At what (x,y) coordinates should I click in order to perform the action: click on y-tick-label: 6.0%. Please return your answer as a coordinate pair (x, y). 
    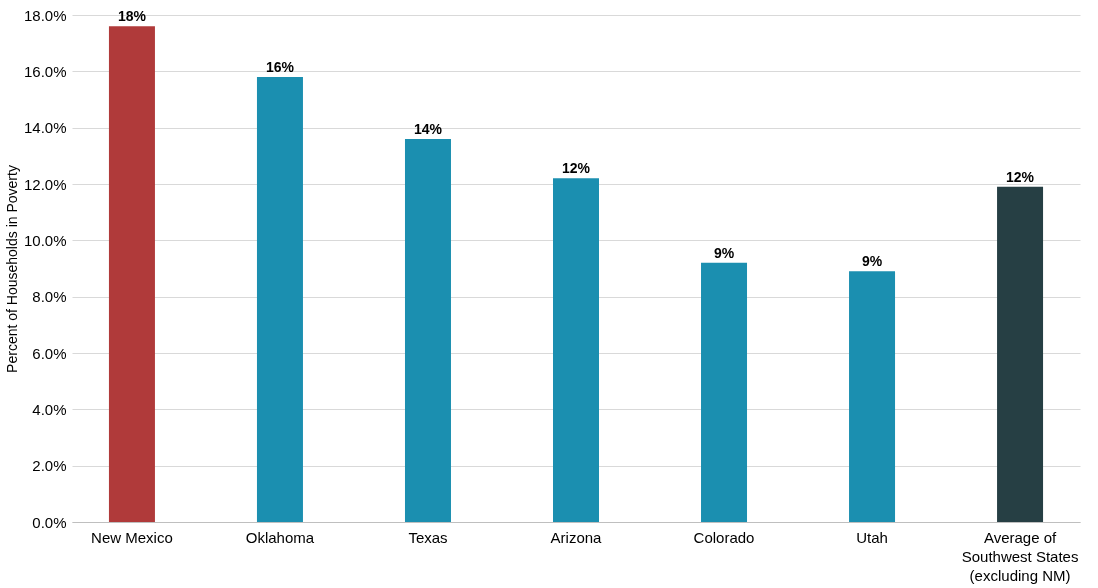
    Looking at the image, I should click on (49, 353).